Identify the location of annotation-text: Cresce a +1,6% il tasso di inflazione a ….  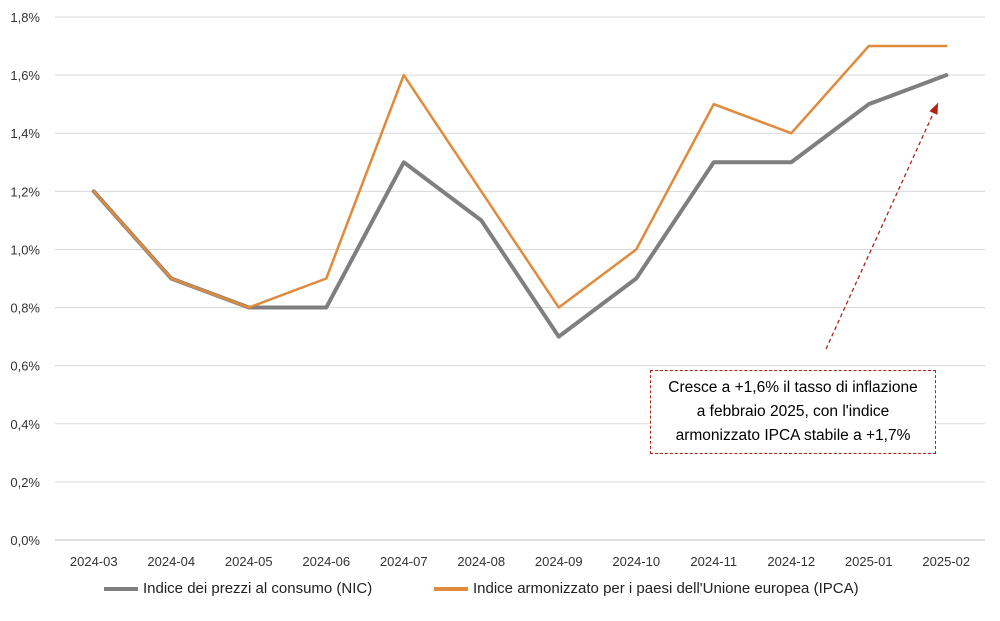
(793, 411).